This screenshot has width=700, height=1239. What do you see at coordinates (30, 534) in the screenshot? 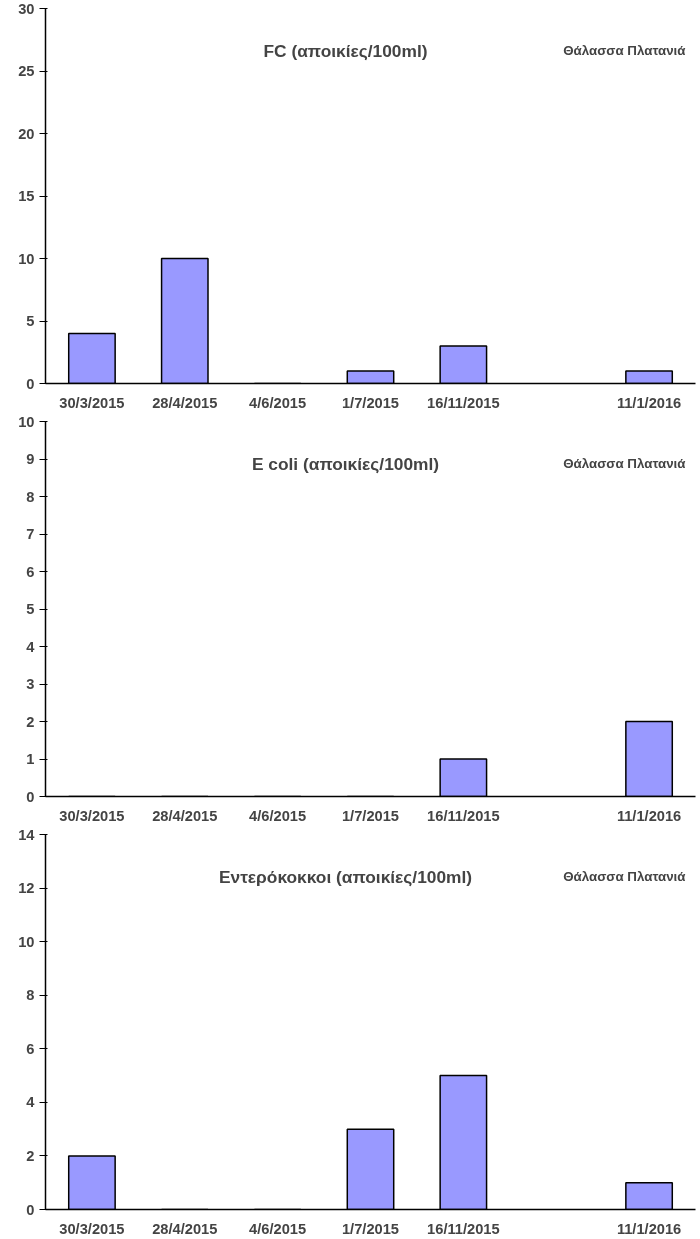
I see `y-tick-label: 7` at bounding box center [30, 534].